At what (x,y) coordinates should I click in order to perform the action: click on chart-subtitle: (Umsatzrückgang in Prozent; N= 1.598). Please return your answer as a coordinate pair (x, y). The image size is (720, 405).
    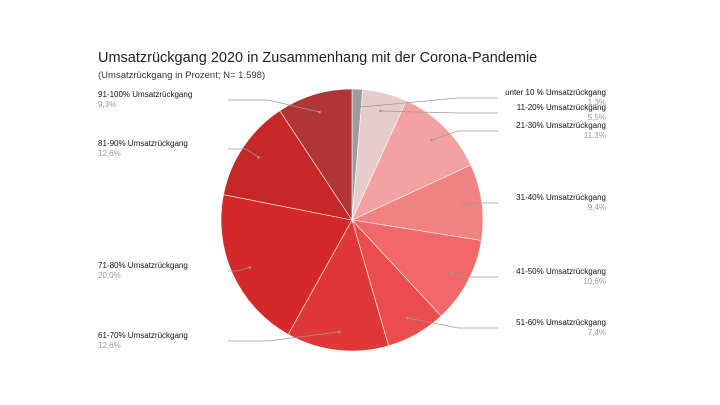
    Looking at the image, I should click on (182, 75).